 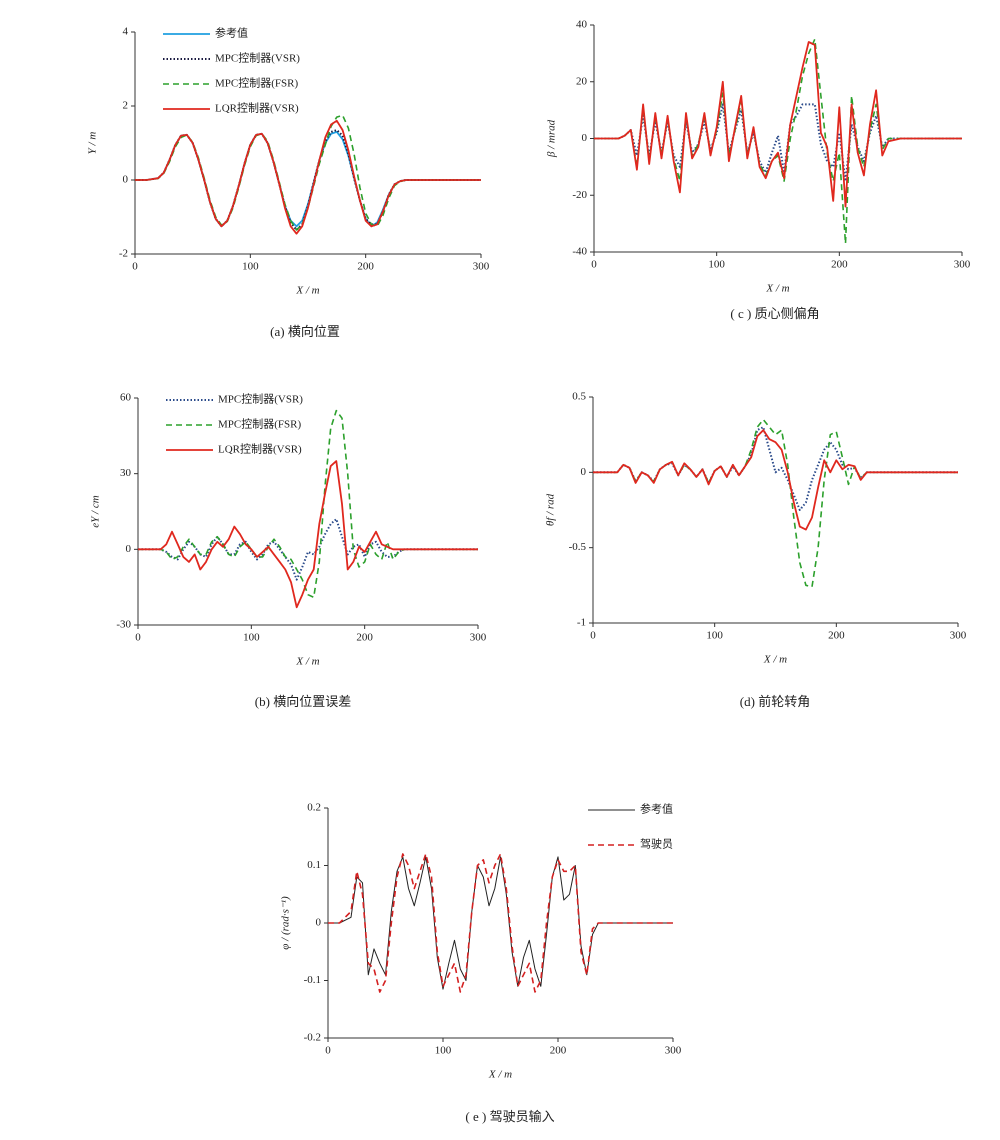 What do you see at coordinates (123, 625) in the screenshot?
I see `y-tick-label: -30` at bounding box center [123, 625].